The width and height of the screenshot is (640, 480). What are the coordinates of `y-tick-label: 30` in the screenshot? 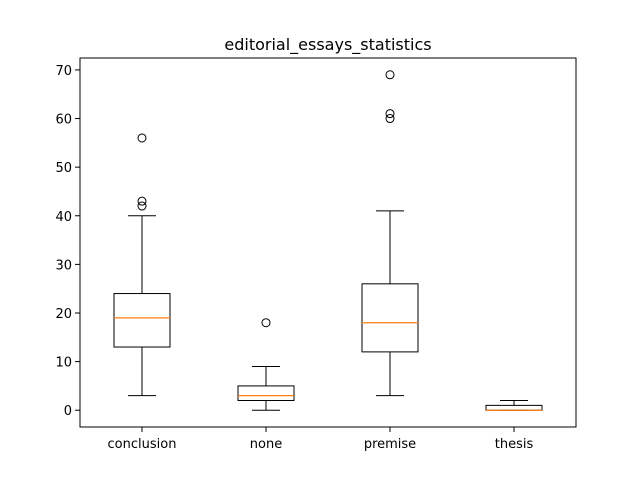 It's located at (63, 265).